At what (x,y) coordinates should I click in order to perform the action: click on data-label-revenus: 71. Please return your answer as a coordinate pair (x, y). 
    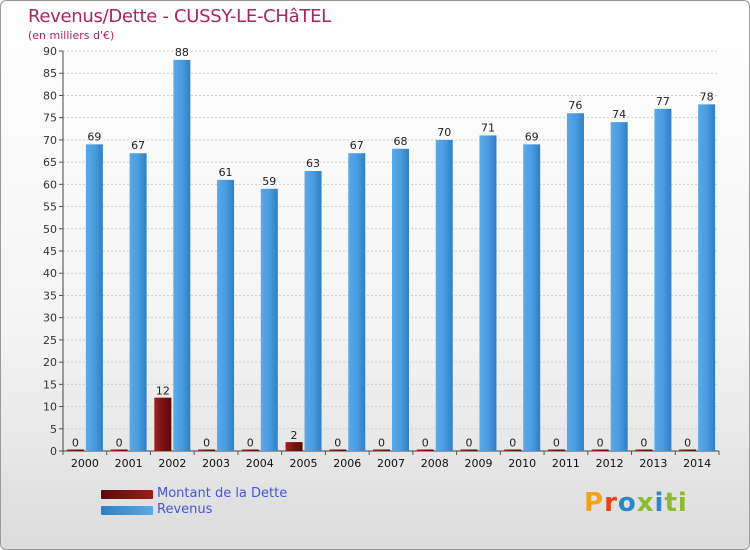
    Looking at the image, I should click on (488, 127).